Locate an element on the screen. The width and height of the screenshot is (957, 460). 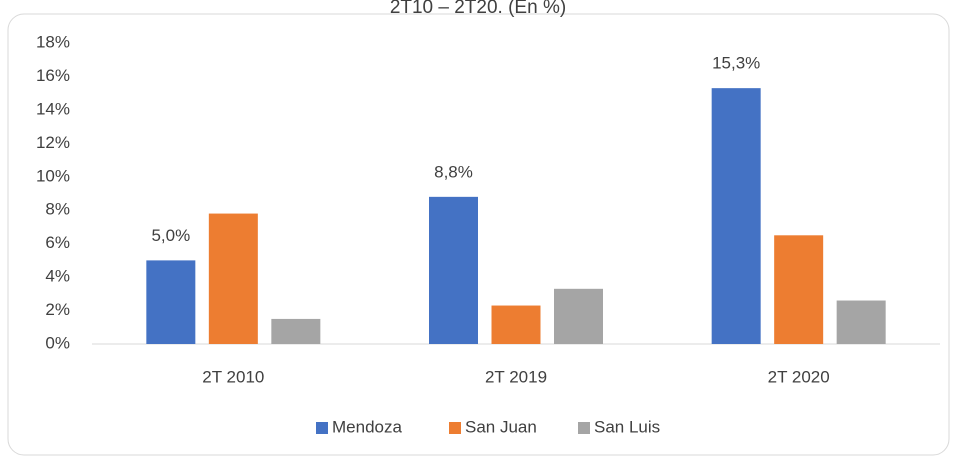
legend-label: San Juan is located at coordinates (501, 426).